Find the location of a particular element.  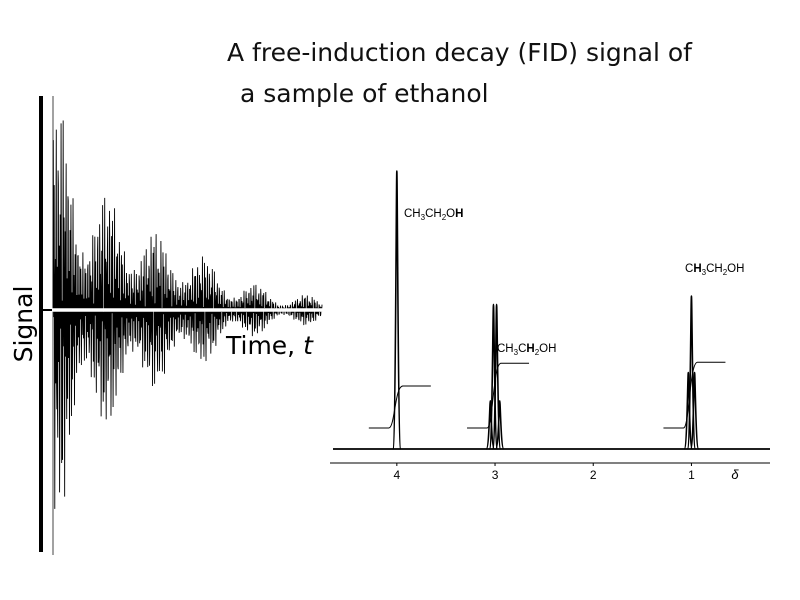

delta-tick-label: 3 is located at coordinates (495, 475).